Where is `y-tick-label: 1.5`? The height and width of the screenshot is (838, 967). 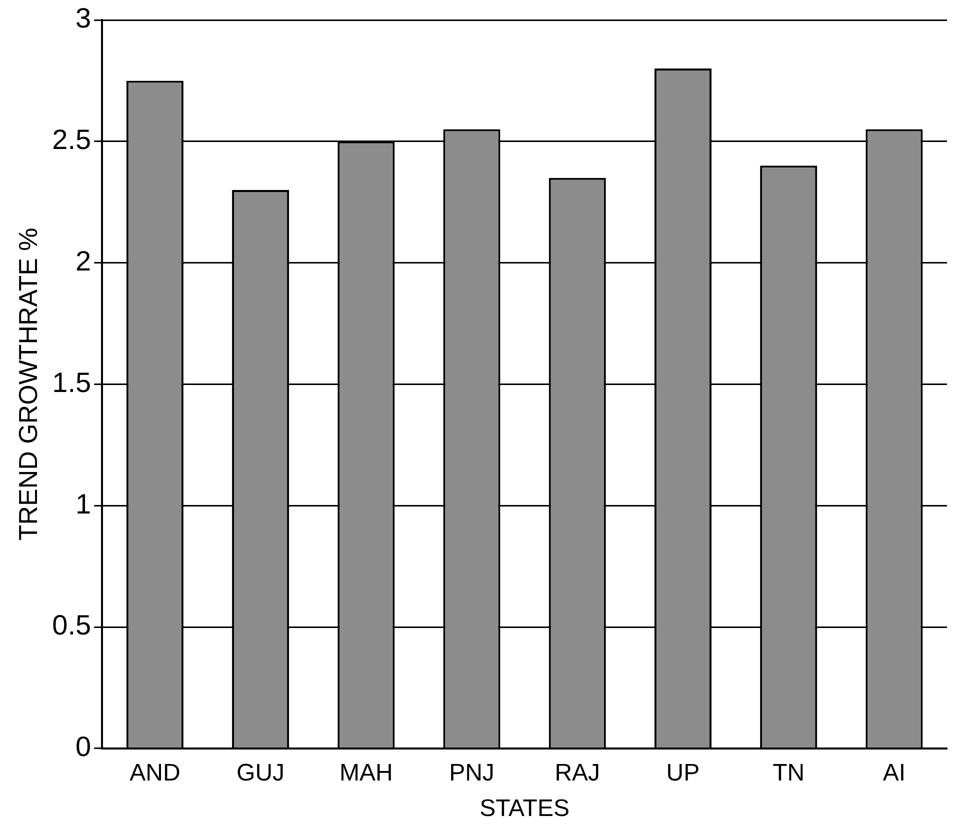 y-tick-label: 1.5 is located at coordinates (72, 382).